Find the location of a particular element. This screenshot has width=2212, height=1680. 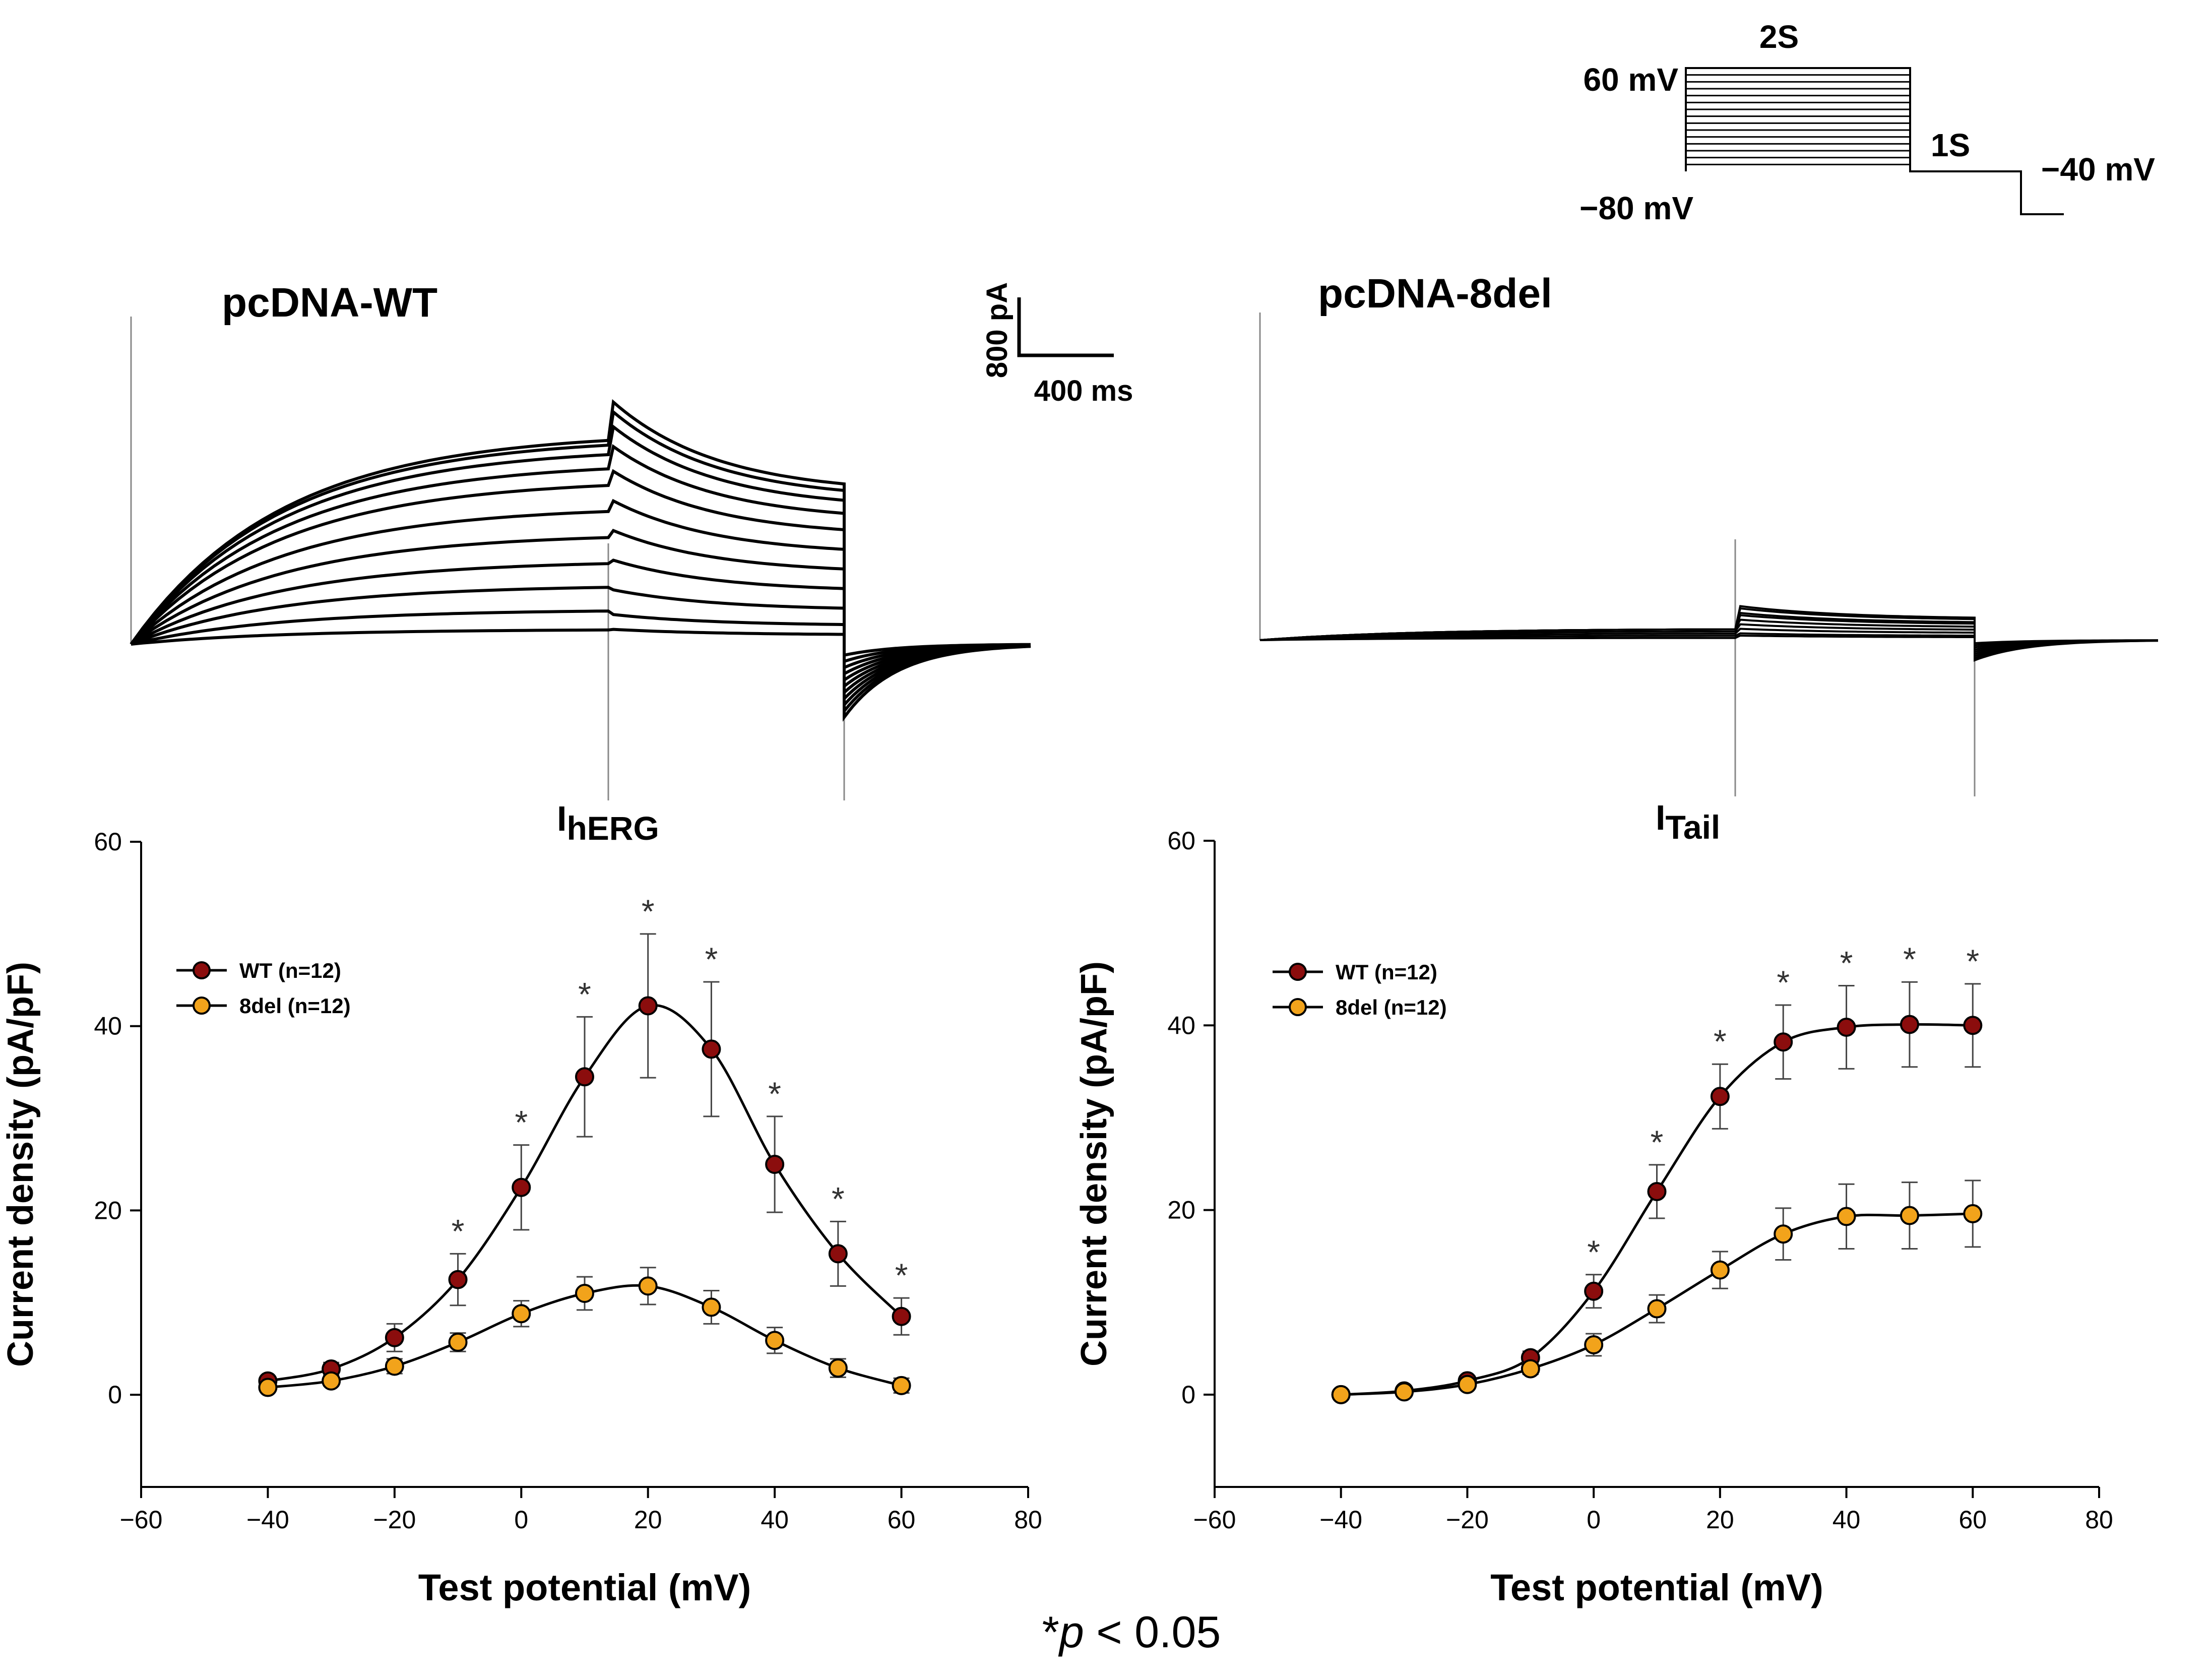

y-tick-label: 60 is located at coordinates (1181, 841).